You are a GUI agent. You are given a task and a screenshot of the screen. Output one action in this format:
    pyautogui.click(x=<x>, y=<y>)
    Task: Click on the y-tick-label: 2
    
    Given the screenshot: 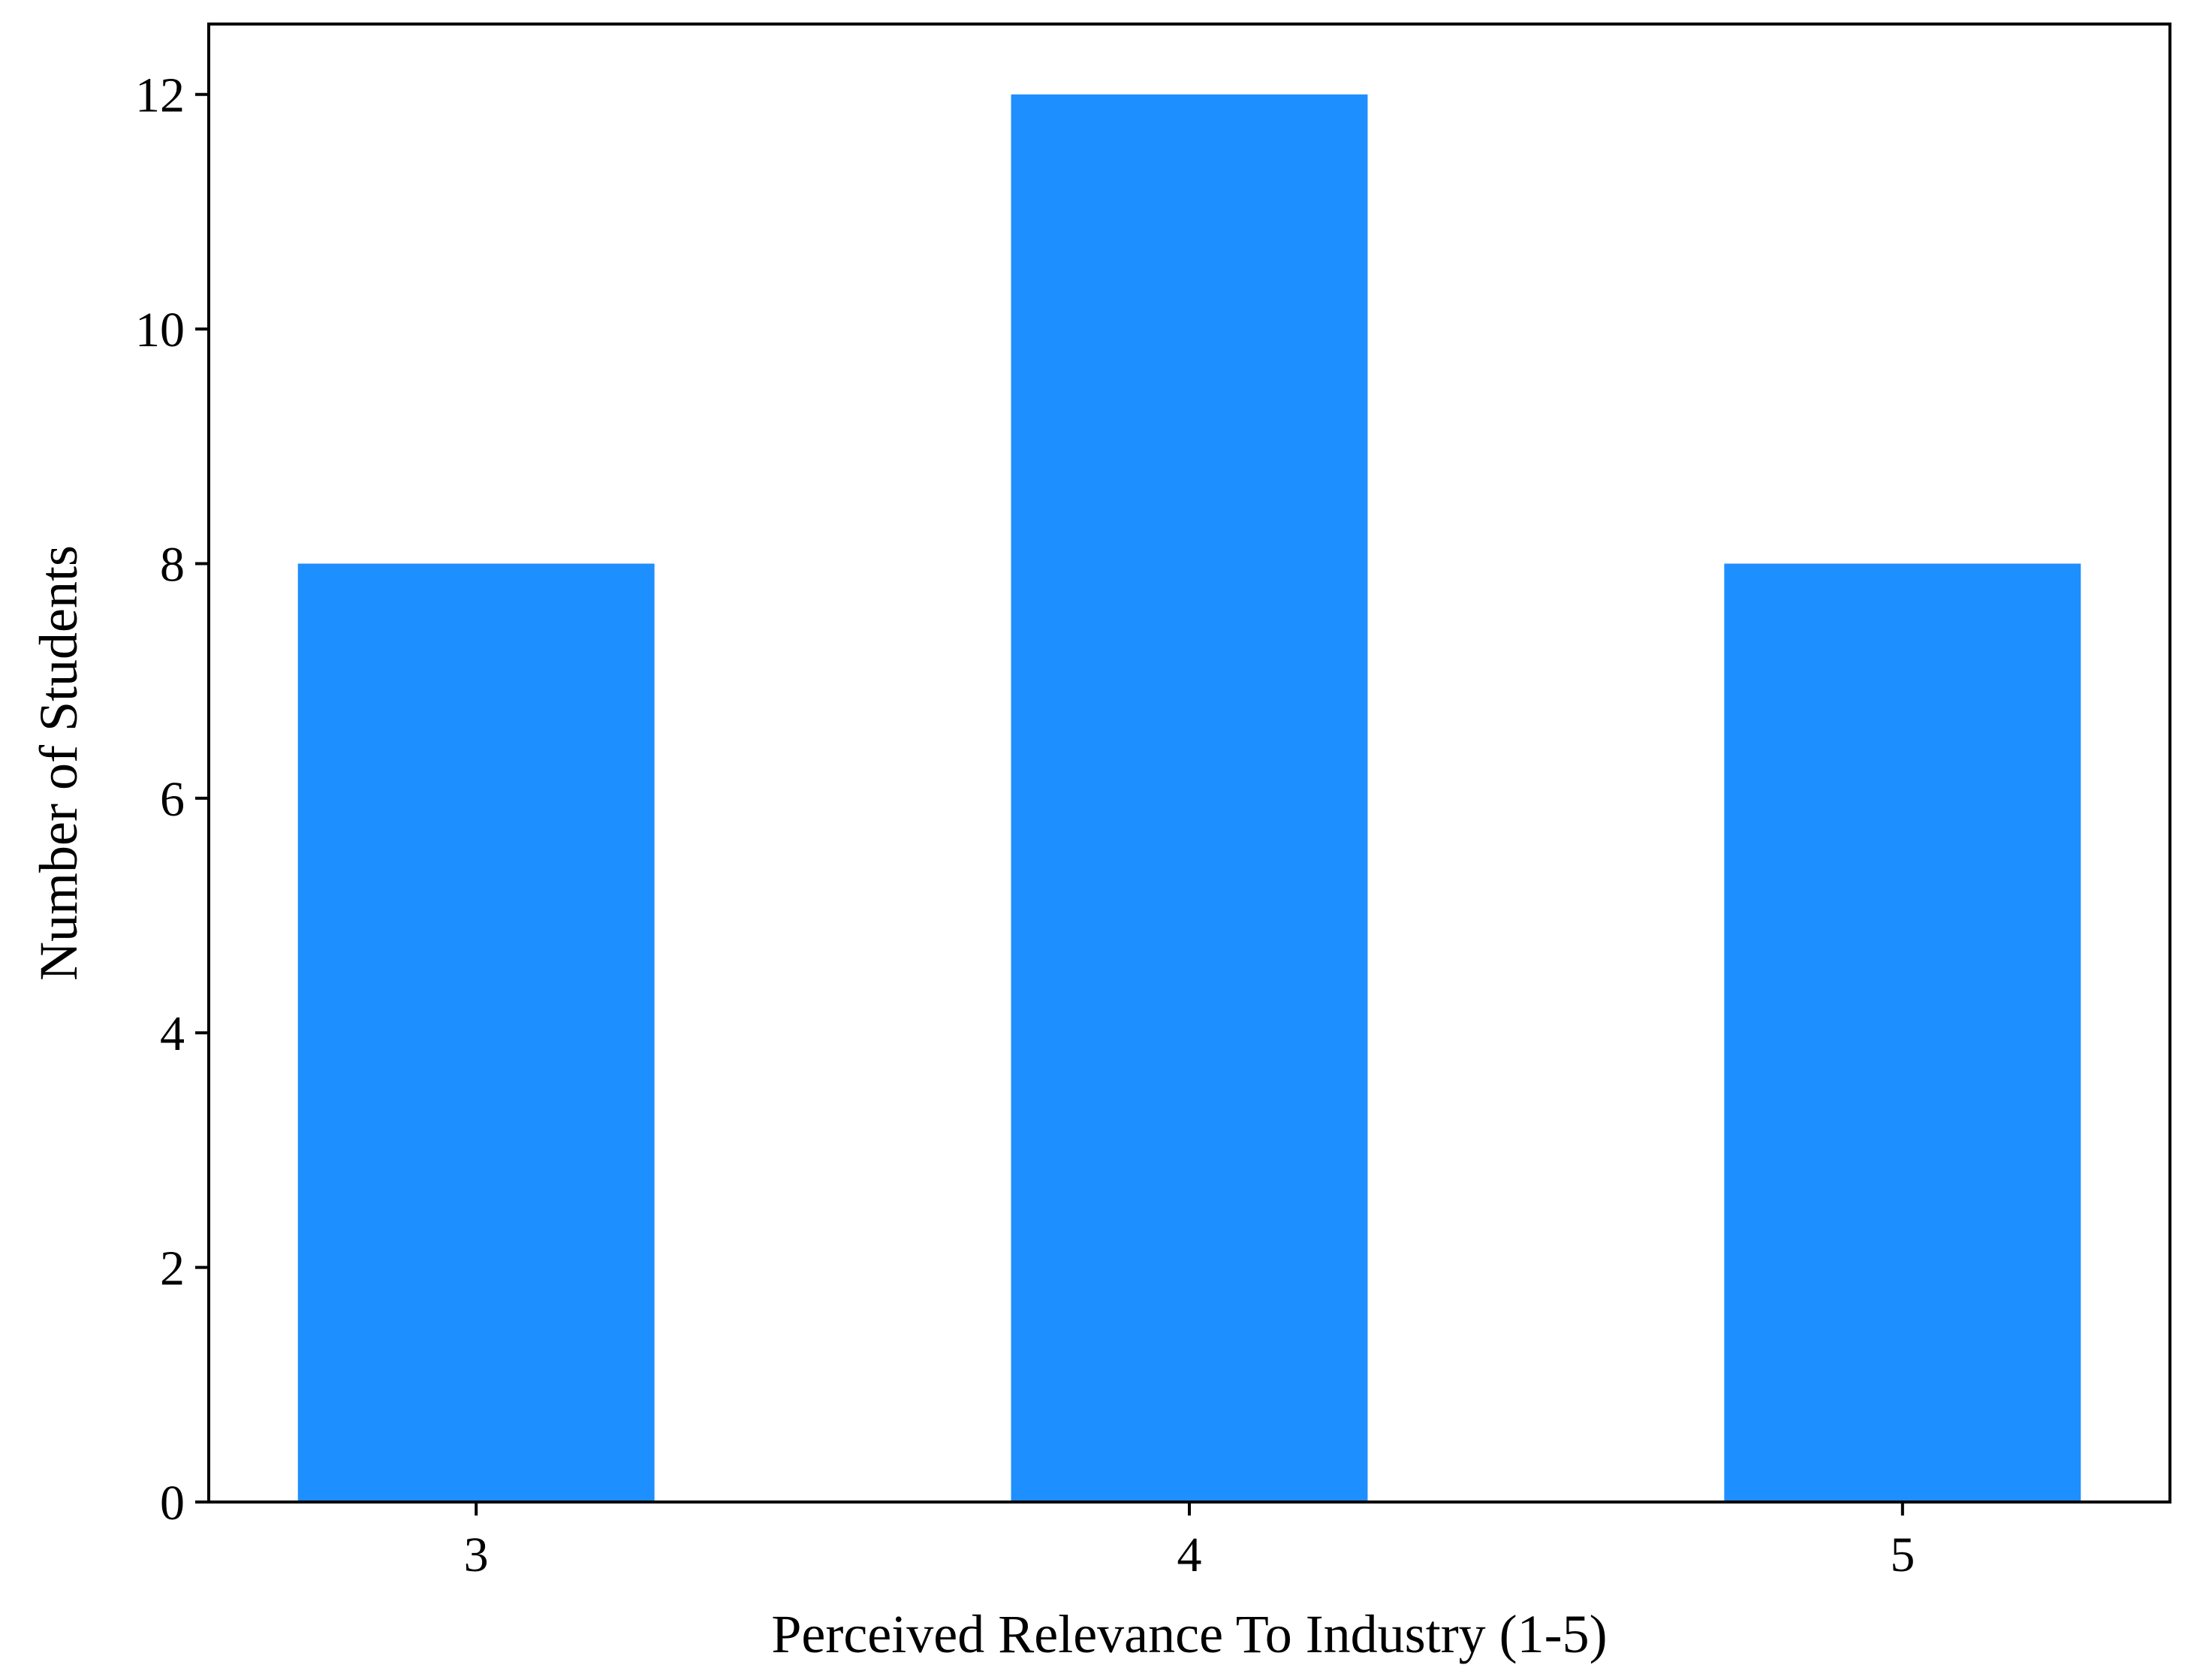 What is the action you would take?
    pyautogui.click(x=172, y=1268)
    